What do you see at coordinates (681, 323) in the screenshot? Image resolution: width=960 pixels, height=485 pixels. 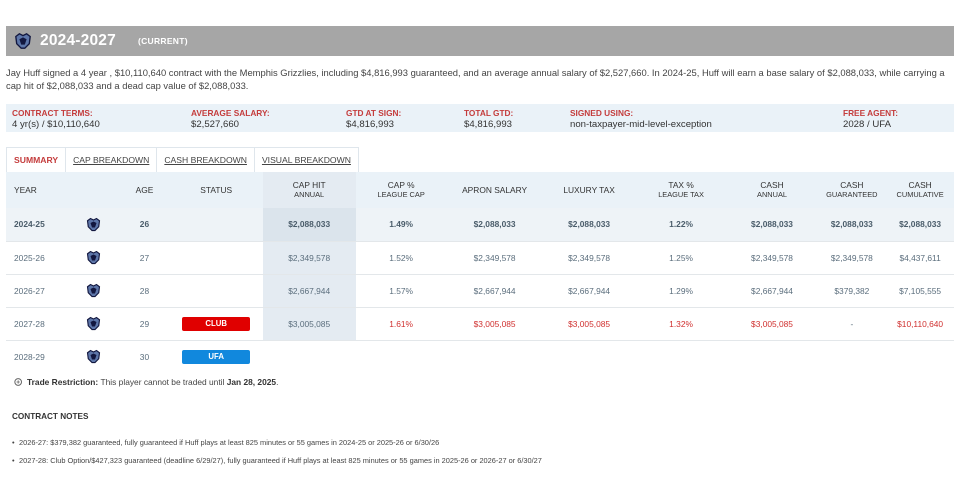 I see `cell-tax-pct: 1.32%` at bounding box center [681, 323].